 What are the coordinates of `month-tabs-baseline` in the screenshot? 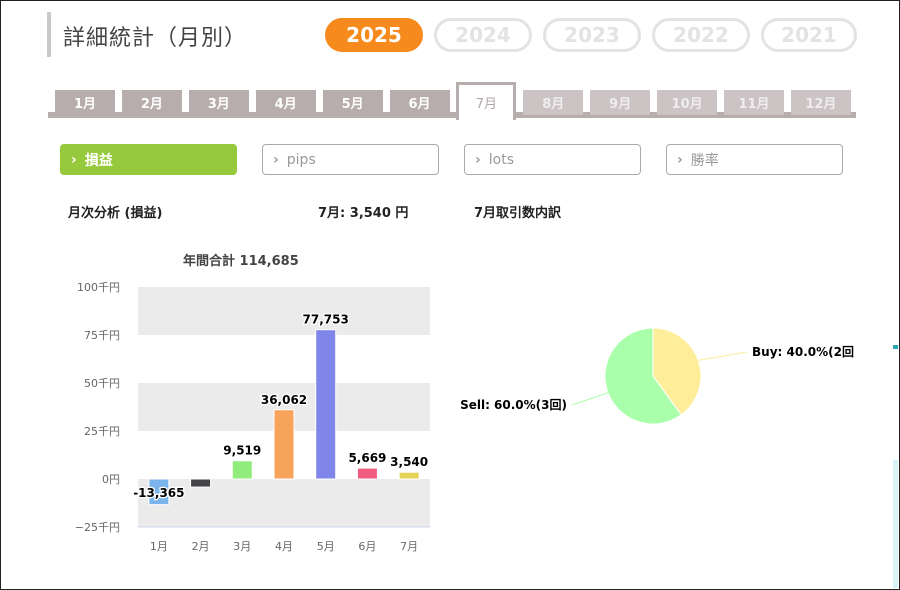 It's located at (452, 115).